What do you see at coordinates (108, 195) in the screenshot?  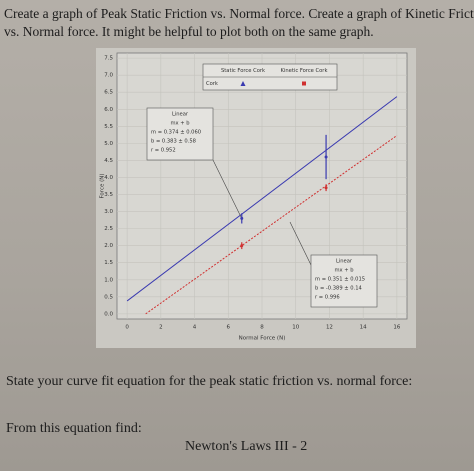 I see `y-tick-label: 3.5` at bounding box center [108, 195].